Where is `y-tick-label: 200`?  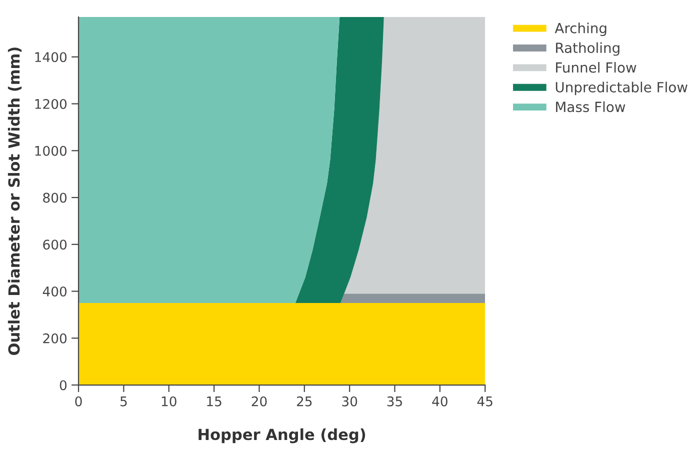 y-tick-label: 200 is located at coordinates (55, 338).